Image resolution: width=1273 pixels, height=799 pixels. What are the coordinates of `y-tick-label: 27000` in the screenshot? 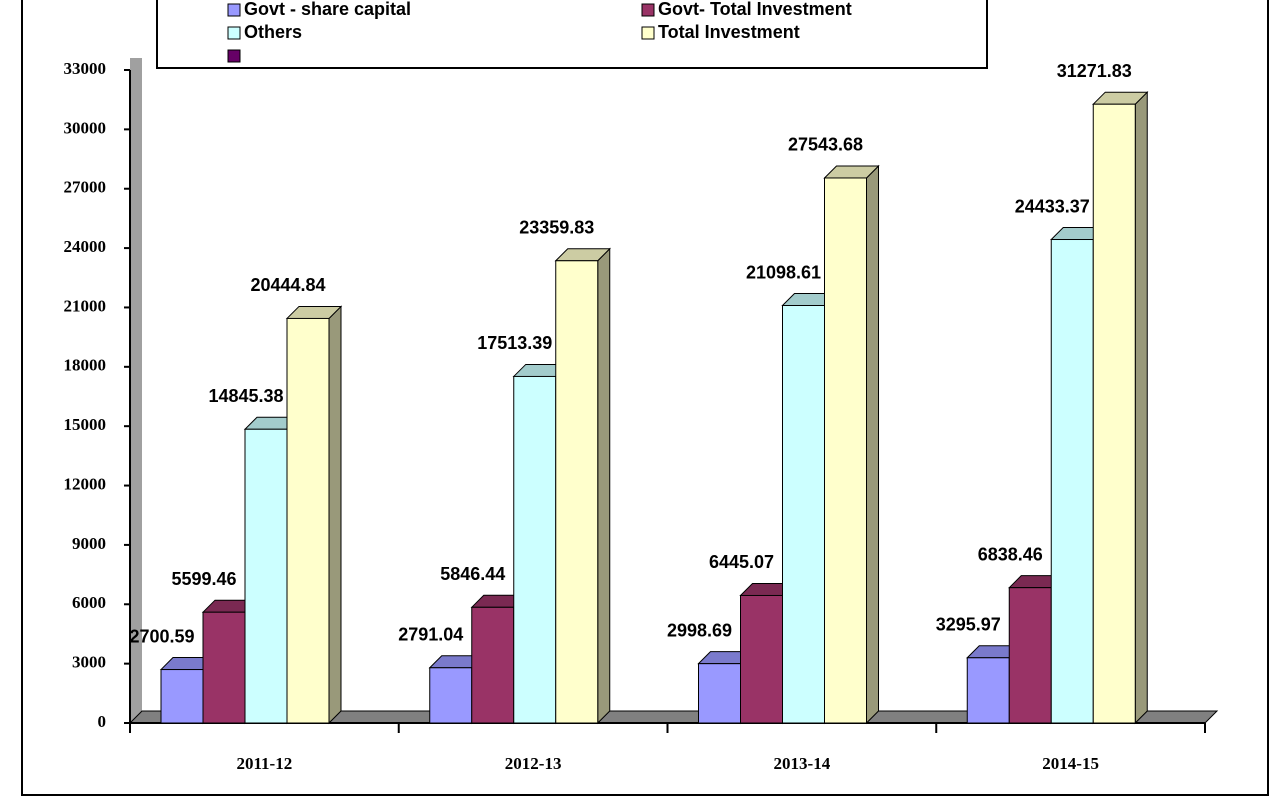 It's located at (85, 187).